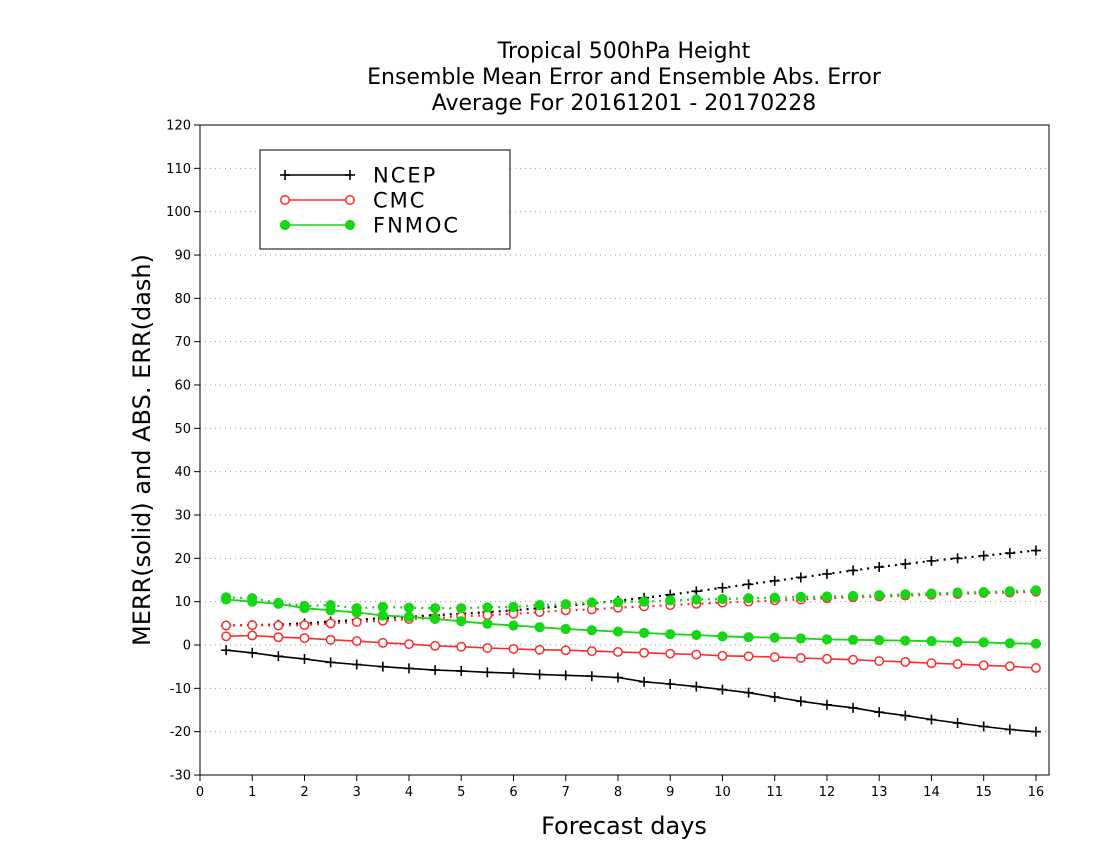 The width and height of the screenshot is (1100, 850). Describe the element at coordinates (304, 792) in the screenshot. I see `x-tick-label: 2` at that location.